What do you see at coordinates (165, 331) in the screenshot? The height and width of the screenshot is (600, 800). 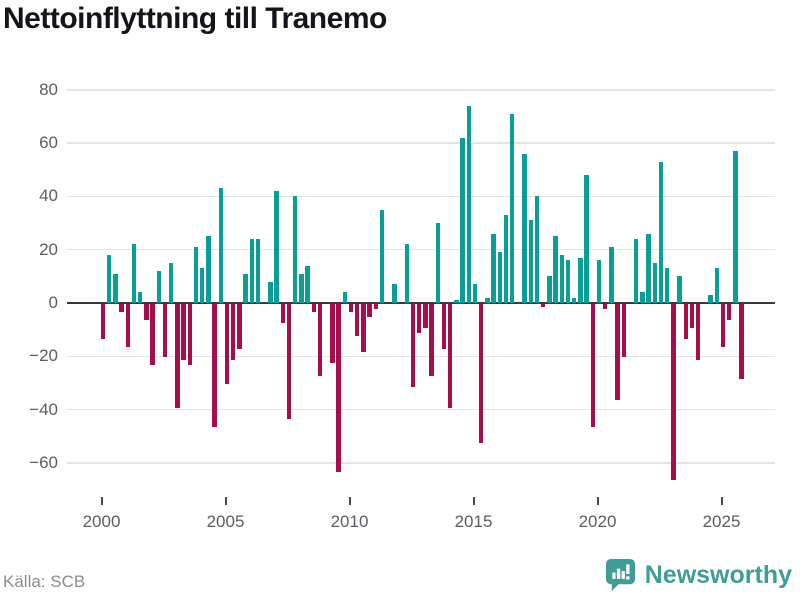 I see `bar-2002Q3` at bounding box center [165, 331].